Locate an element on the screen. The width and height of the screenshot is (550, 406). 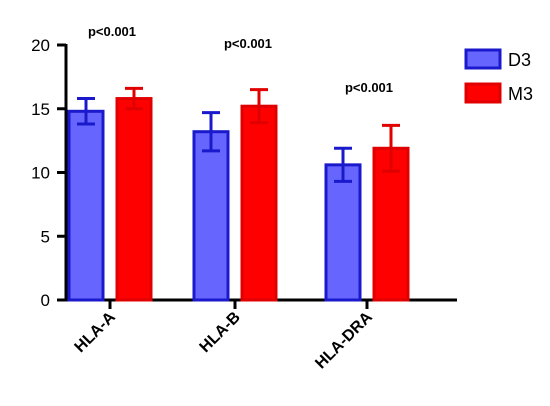
x-tick-label: HLA-DRA is located at coordinates (344, 340).